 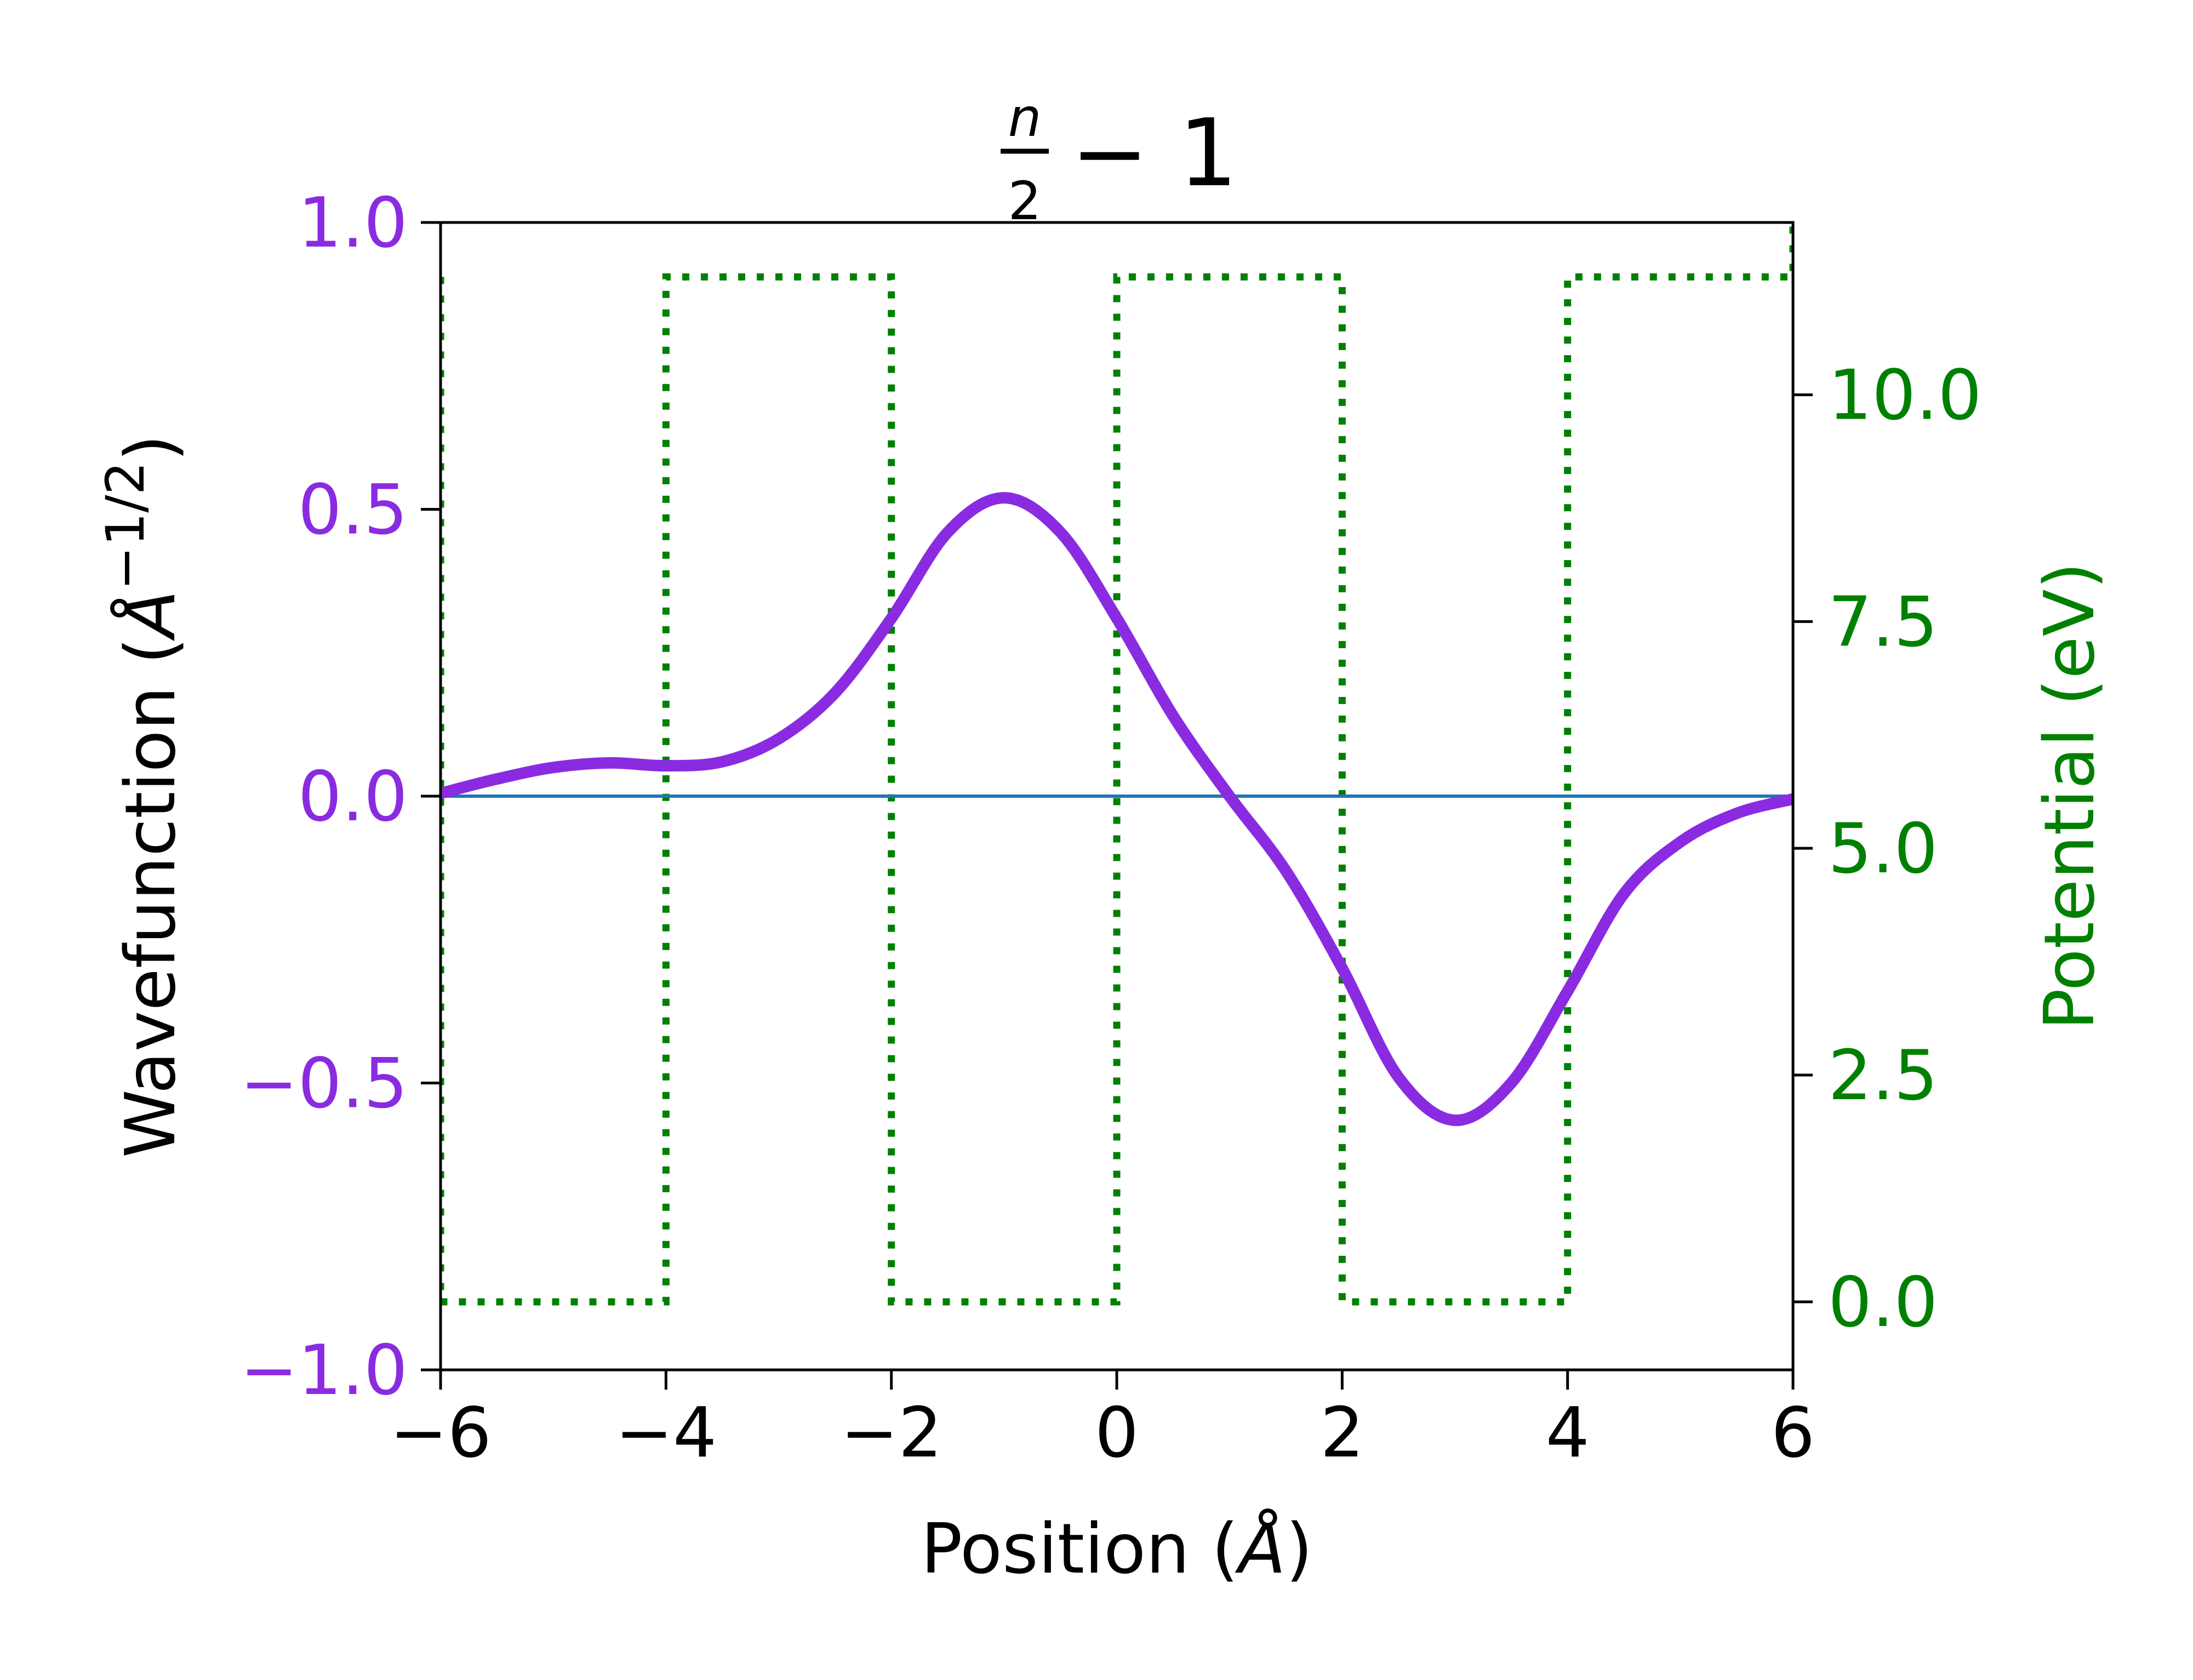 What do you see at coordinates (324, 1083) in the screenshot?
I see `y-left-tick-label: −0.5` at bounding box center [324, 1083].